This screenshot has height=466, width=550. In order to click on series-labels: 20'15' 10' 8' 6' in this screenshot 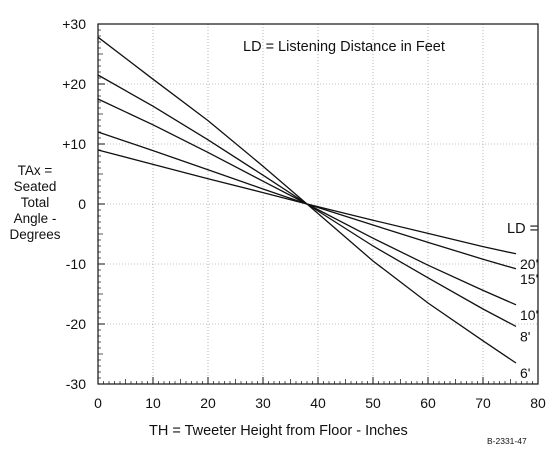, I will do `click(529, 318)`.